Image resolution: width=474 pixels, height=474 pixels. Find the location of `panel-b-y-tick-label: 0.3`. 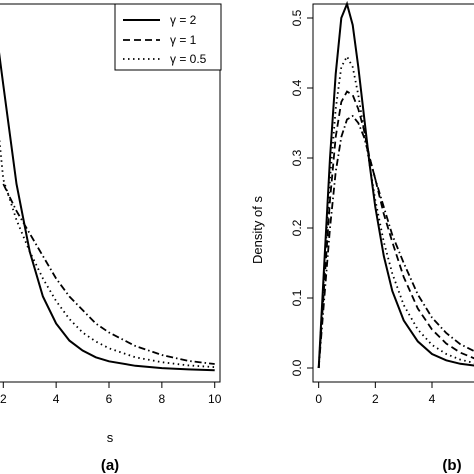

panel-b-y-tick-label: 0.3 is located at coordinates (297, 157).